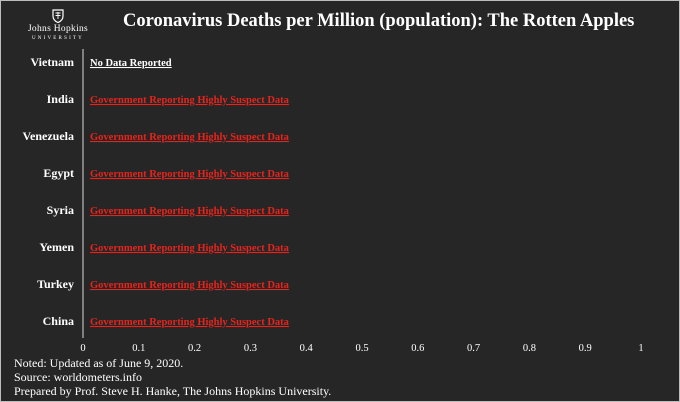  Describe the element at coordinates (58, 16) in the screenshot. I see `shield-icon` at that location.